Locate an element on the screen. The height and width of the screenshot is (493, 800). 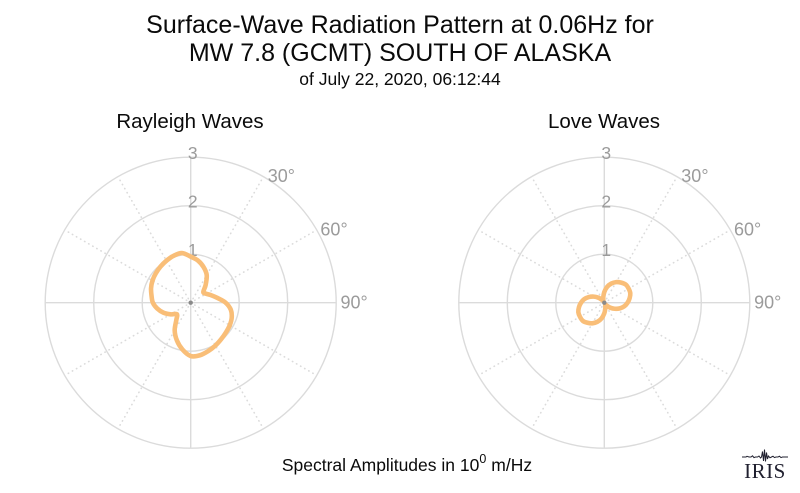
caption-exponent: 0 is located at coordinates (483, 459).